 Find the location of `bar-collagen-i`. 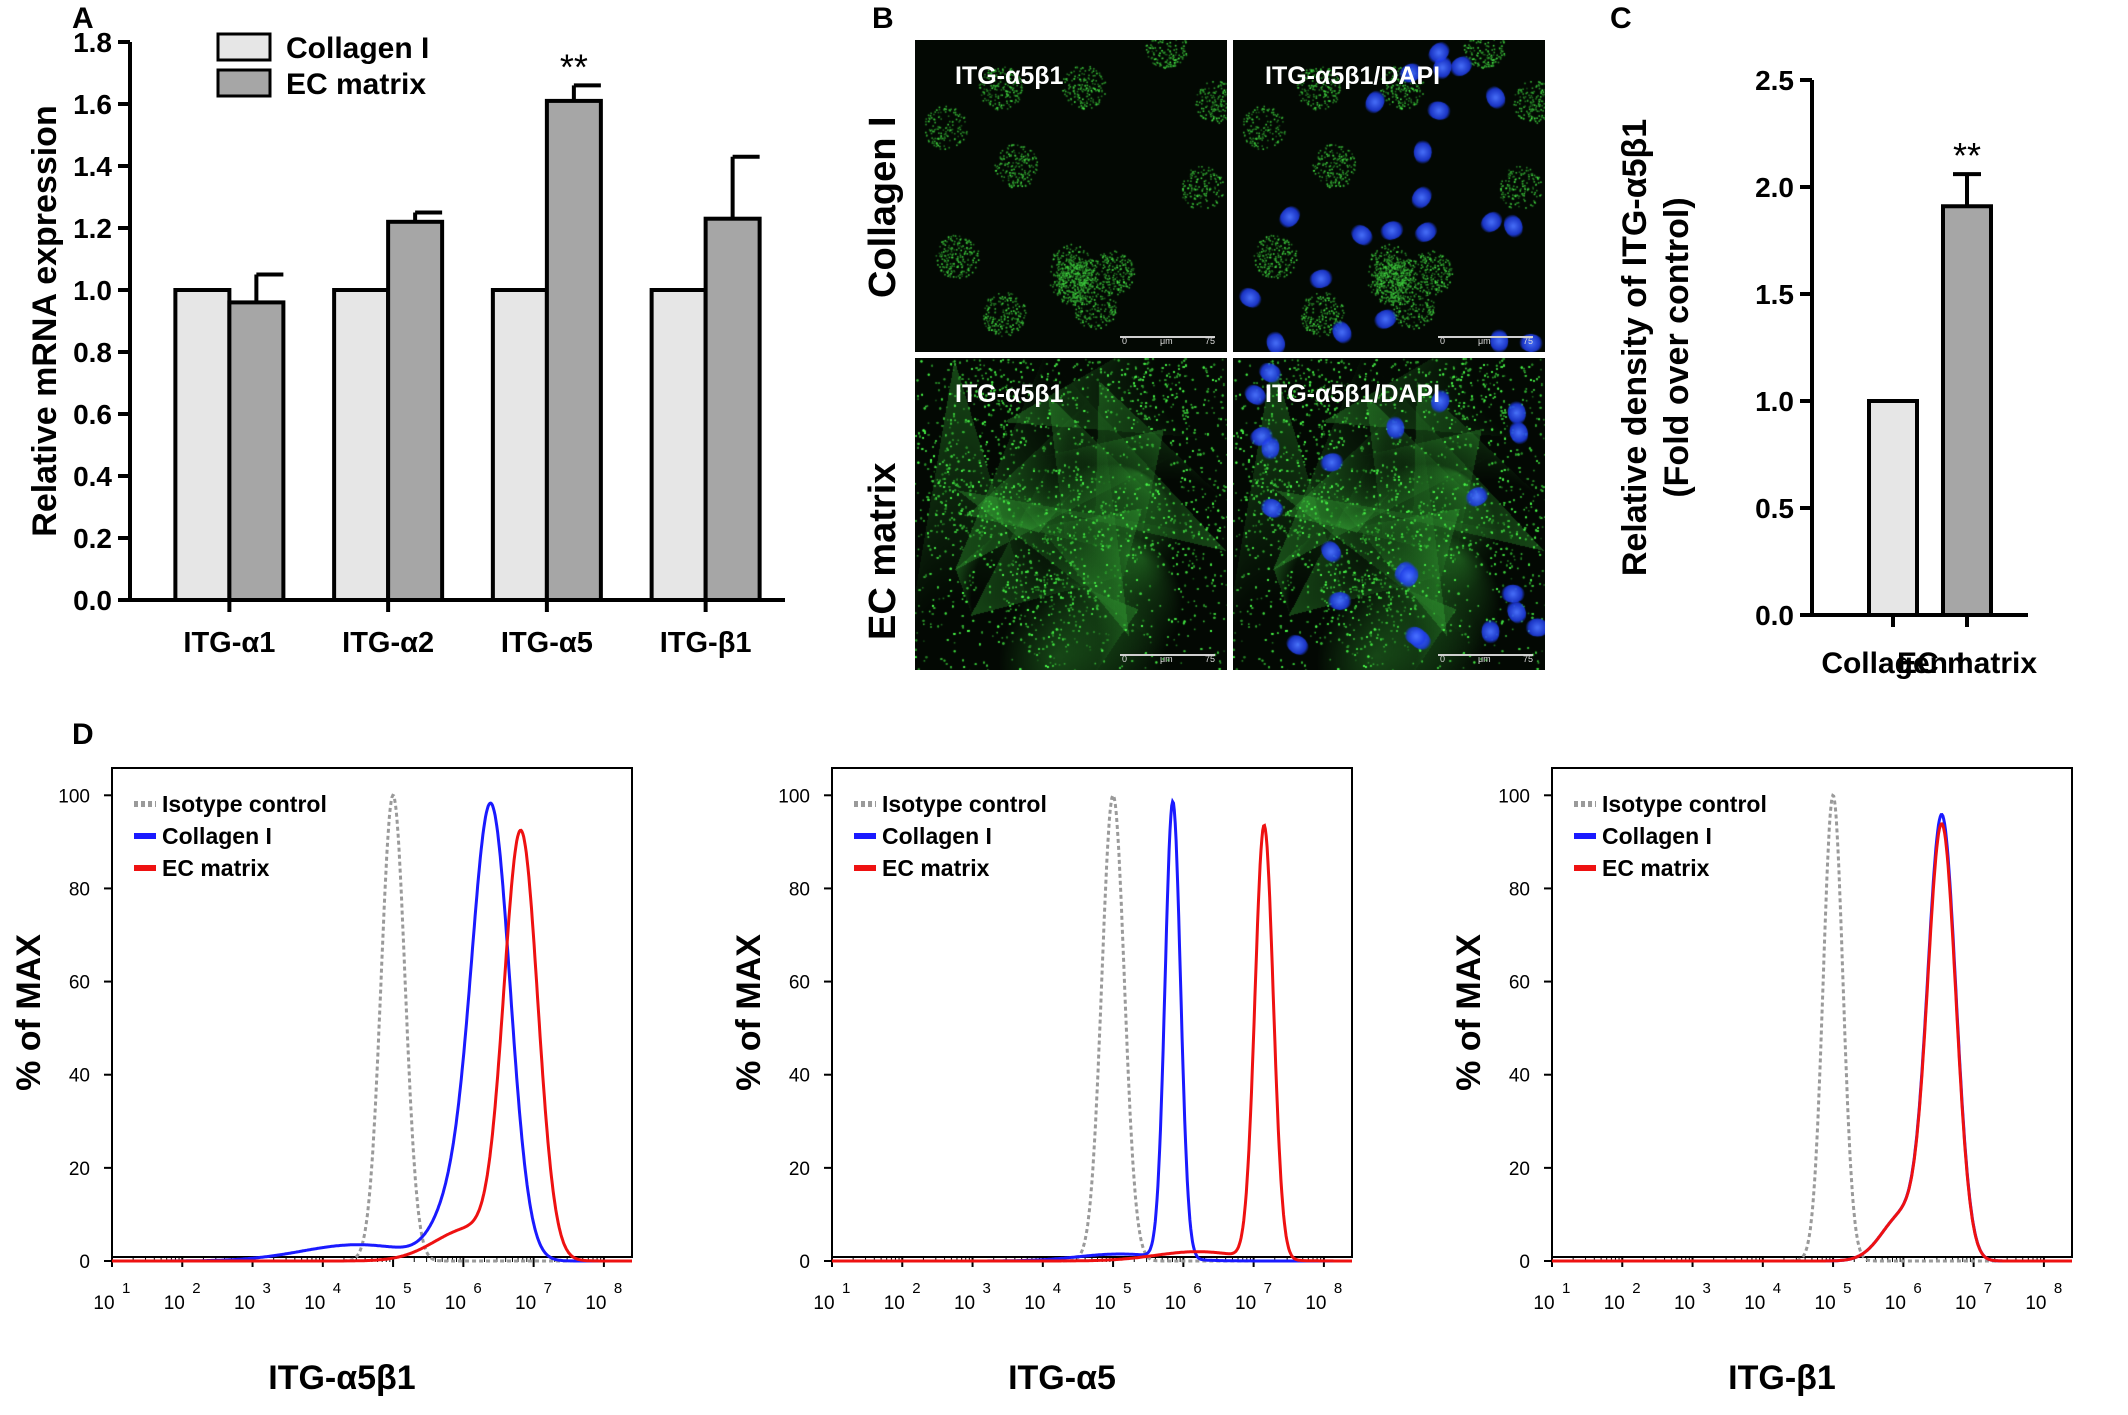

bar-collagen-i is located at coordinates (1893, 508).